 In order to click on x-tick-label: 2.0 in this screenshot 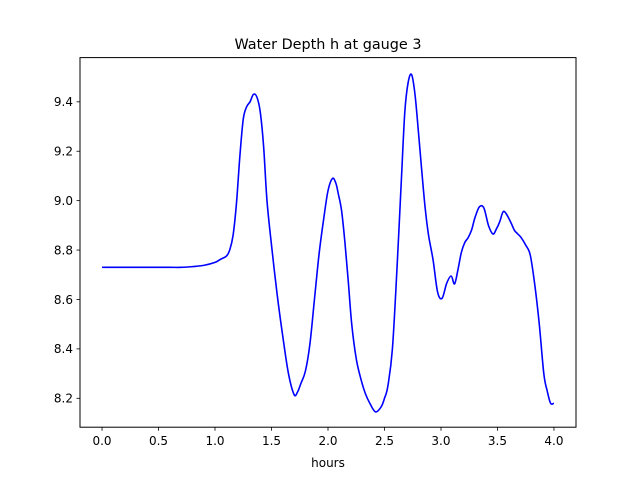, I will do `click(327, 441)`.